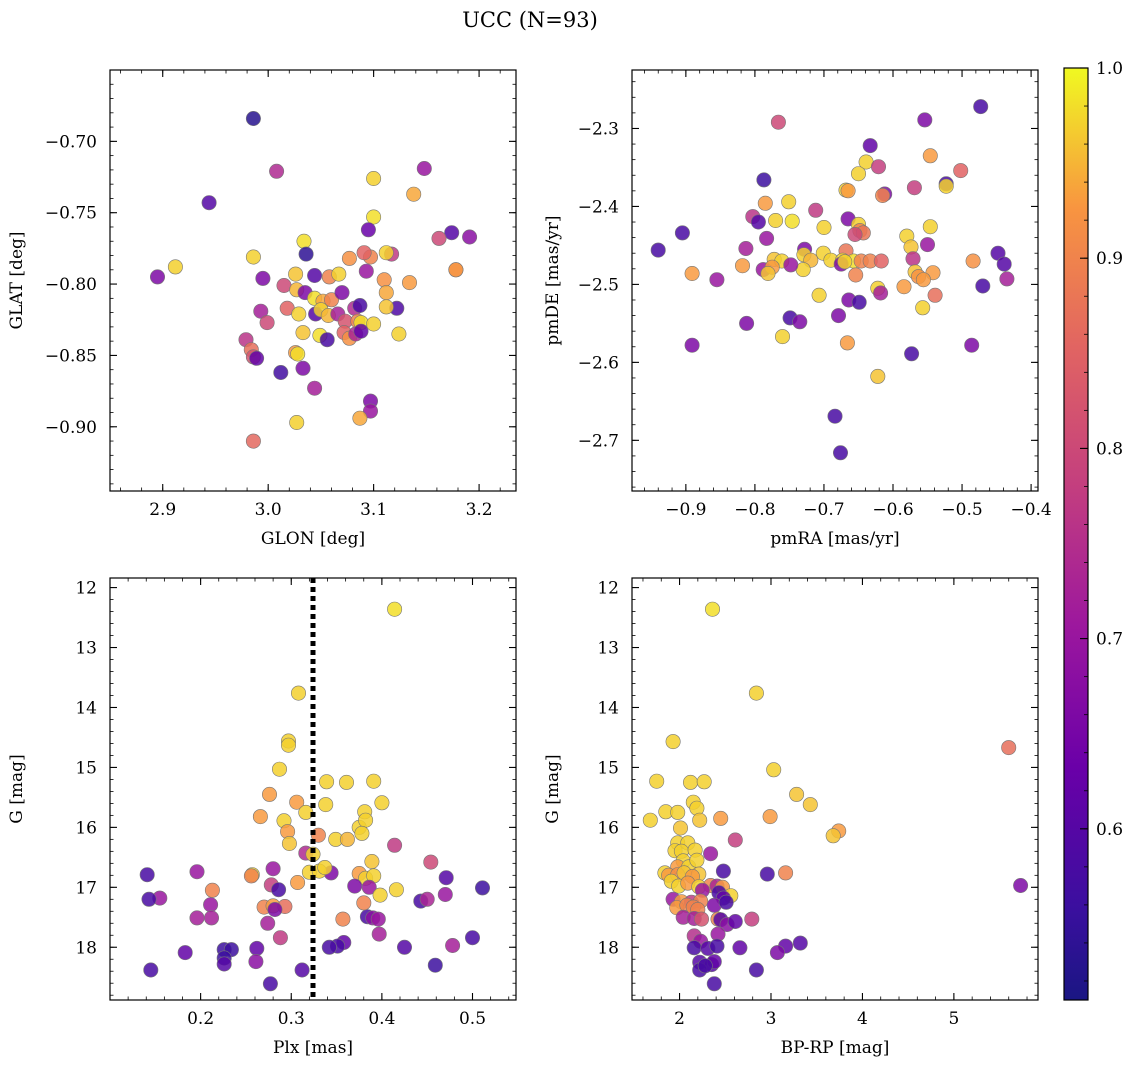  I want to click on y-tick-label: −0.90, so click(71, 428).